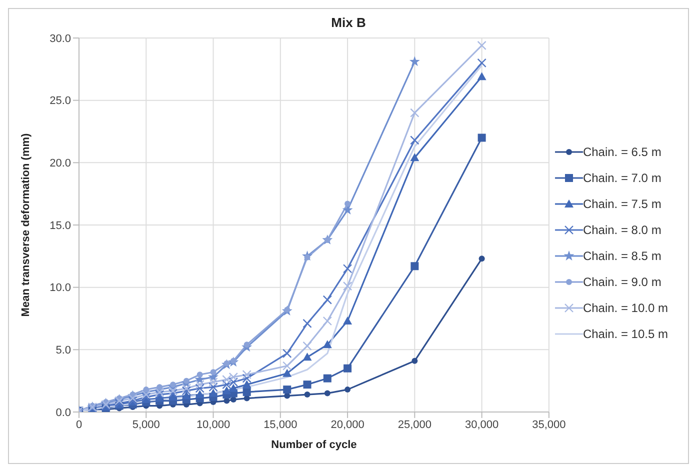 This screenshot has height=472, width=697. What do you see at coordinates (281, 424) in the screenshot?
I see `x-tick-label: 15,000` at bounding box center [281, 424].